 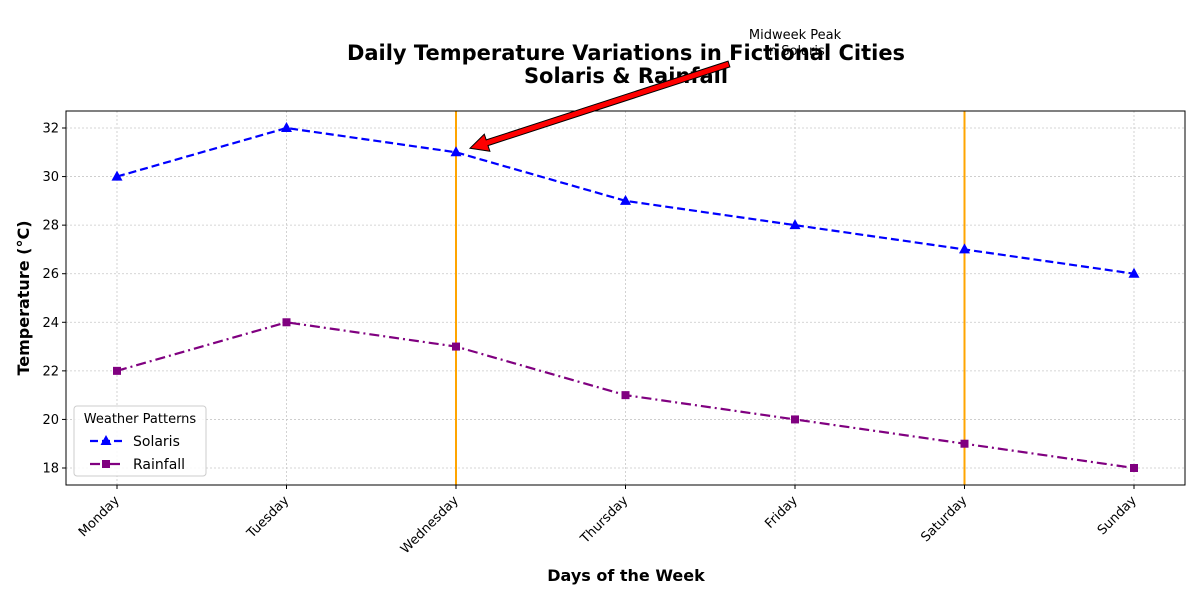 I want to click on x-tick-label: Wednesday, so click(x=430, y=525).